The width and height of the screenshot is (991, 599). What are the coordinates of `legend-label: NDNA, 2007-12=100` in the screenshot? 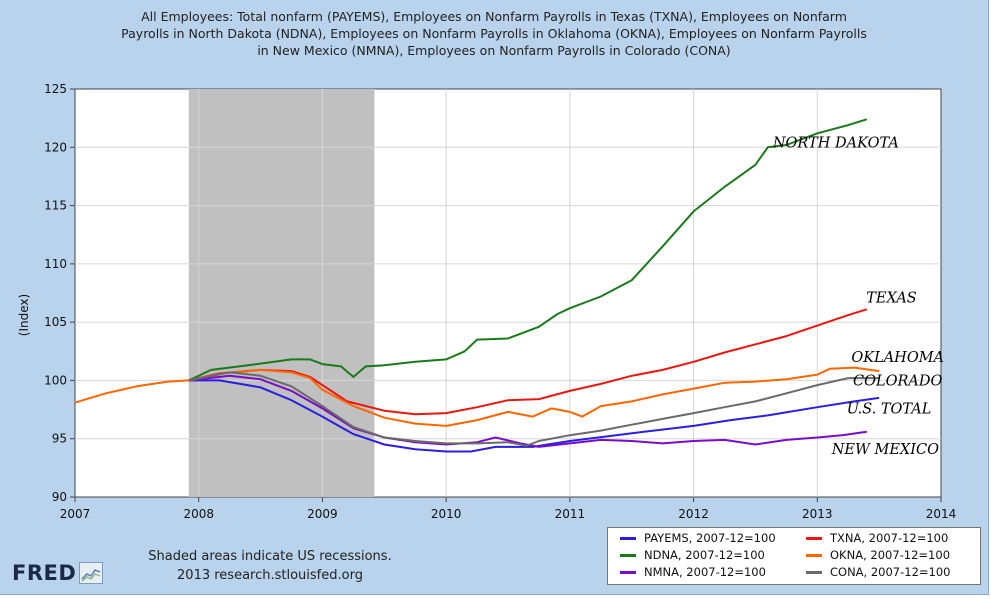 It's located at (704, 555).